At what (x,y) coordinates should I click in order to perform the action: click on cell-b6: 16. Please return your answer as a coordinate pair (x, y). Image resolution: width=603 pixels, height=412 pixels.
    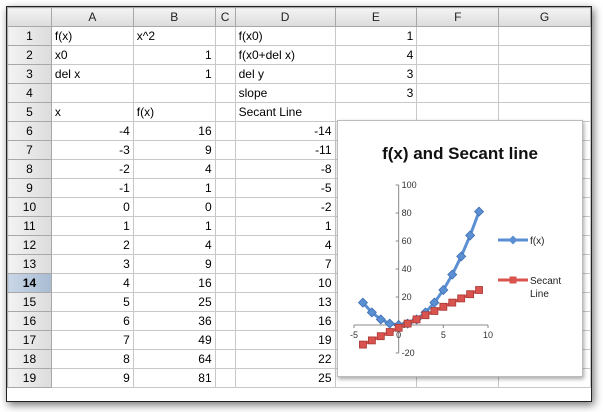
    Looking at the image, I should click on (174, 131).